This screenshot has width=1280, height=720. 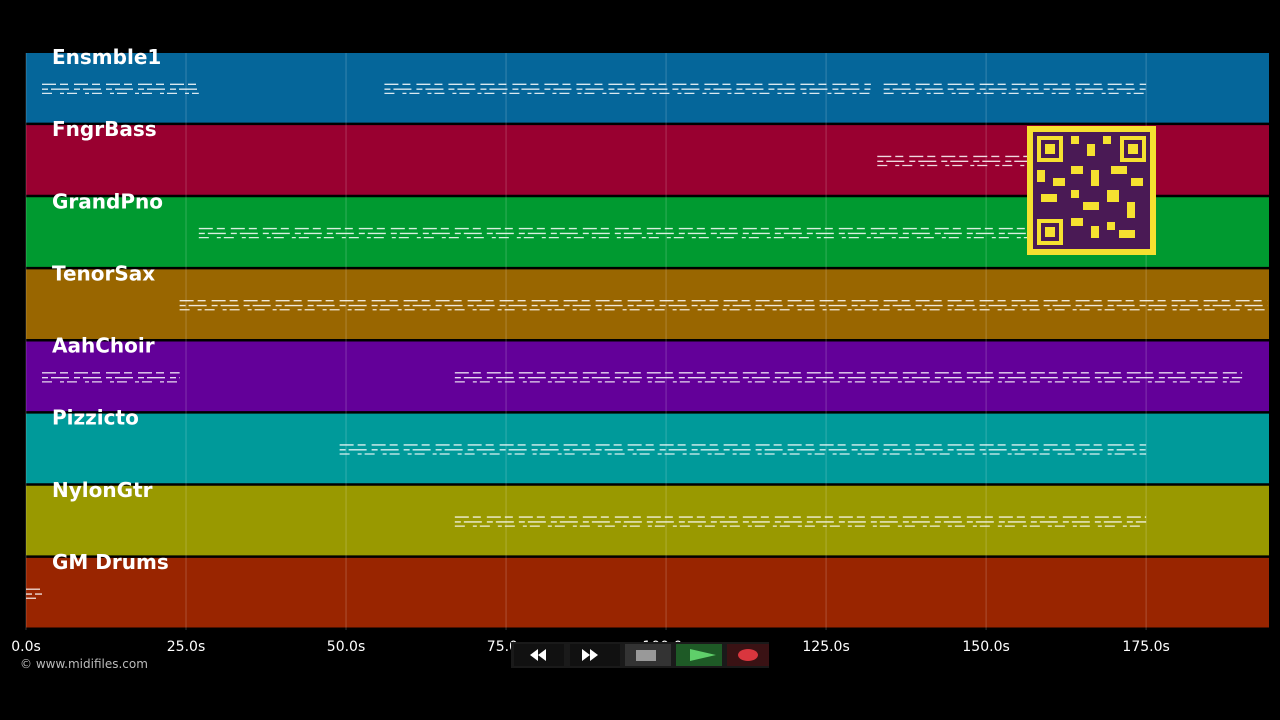 I want to click on rewind-button, so click(x=539, y=655).